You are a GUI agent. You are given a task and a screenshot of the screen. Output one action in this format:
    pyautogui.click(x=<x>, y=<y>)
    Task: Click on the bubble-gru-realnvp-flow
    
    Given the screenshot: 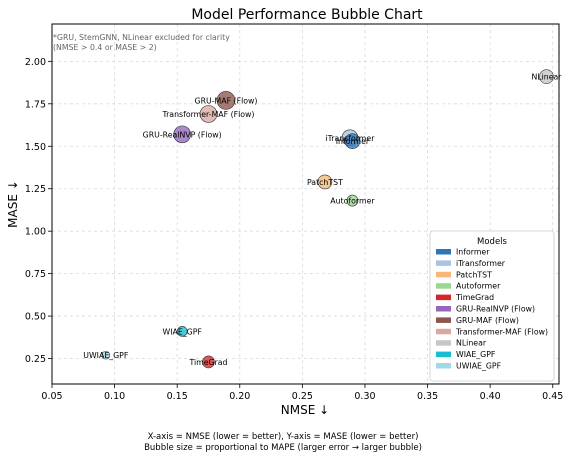 What is the action you would take?
    pyautogui.click(x=182, y=134)
    